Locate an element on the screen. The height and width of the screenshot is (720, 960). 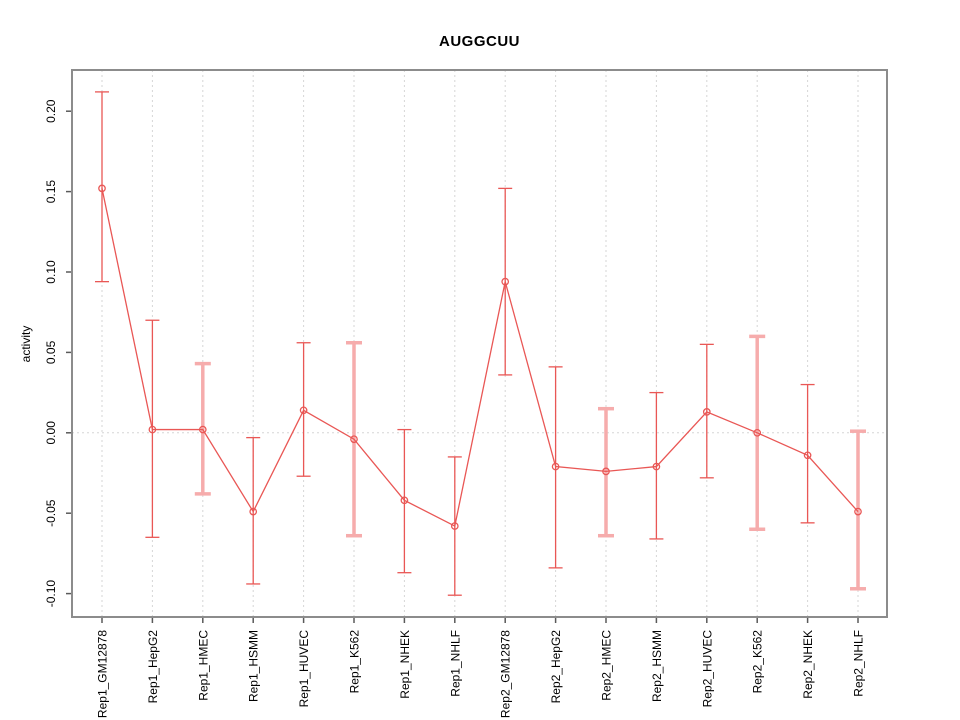
x-category-label: Rep1_HUVEC is located at coordinates (304, 669).